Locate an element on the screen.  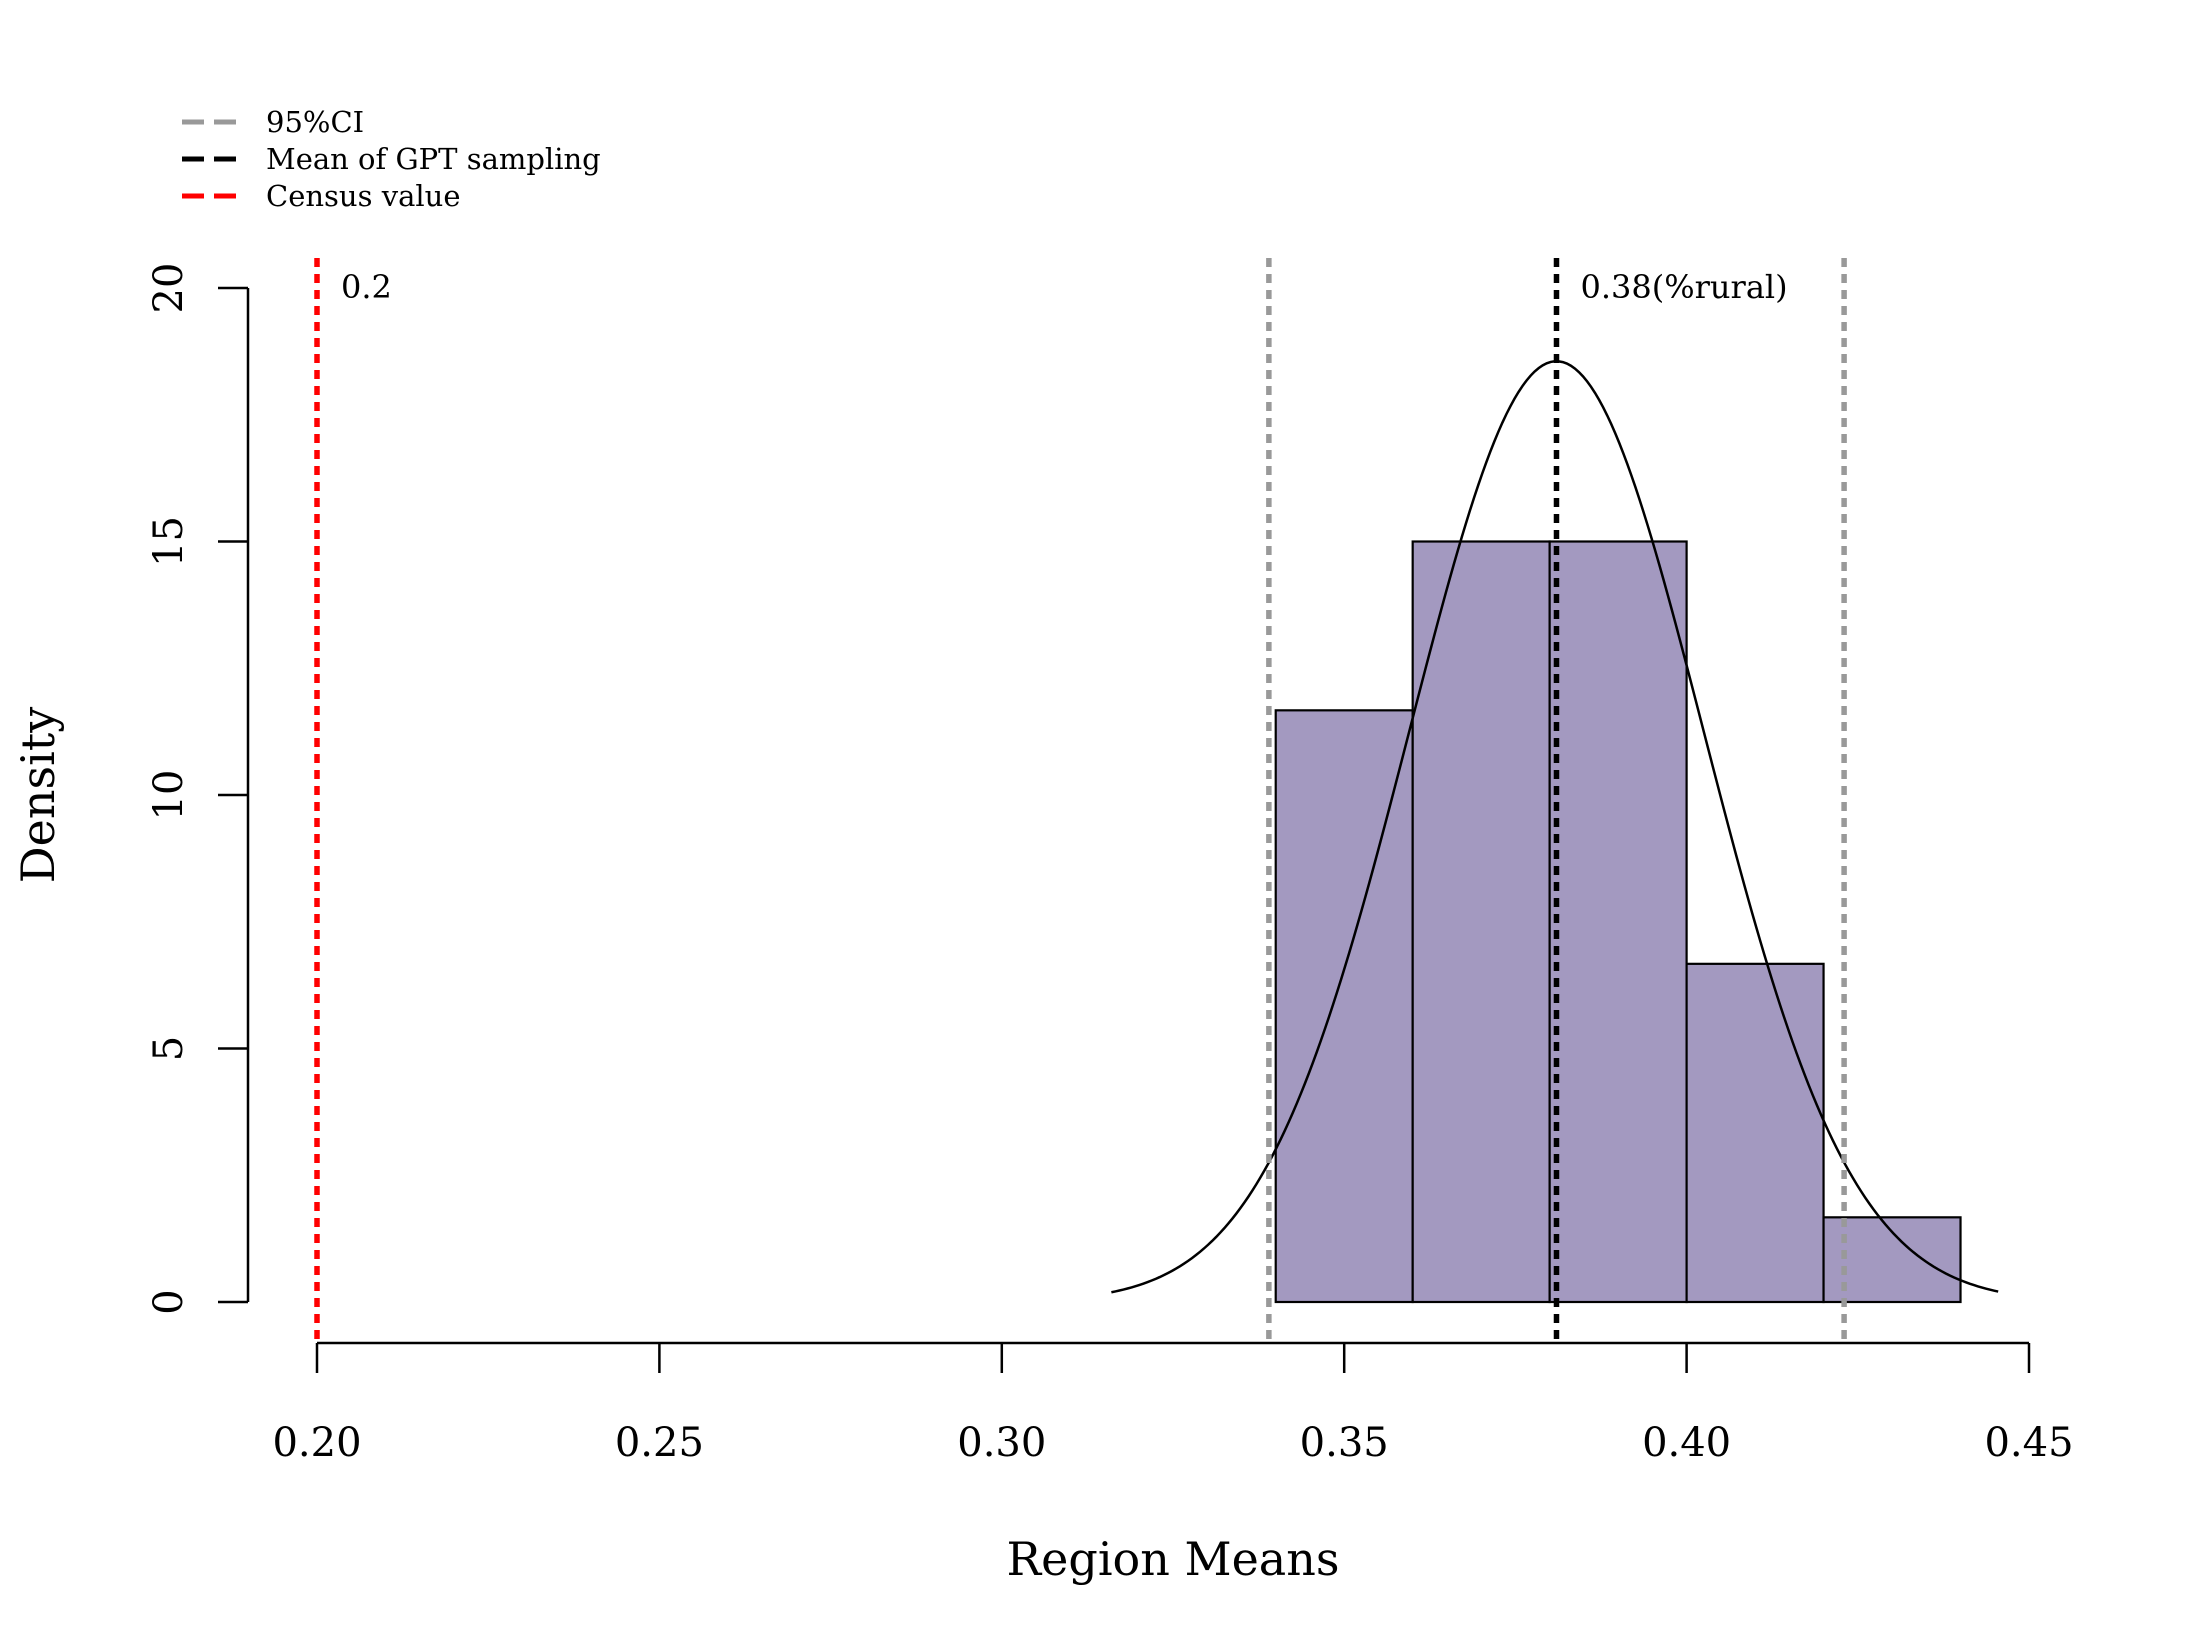
y-tick-label: 15 is located at coordinates (169, 541).